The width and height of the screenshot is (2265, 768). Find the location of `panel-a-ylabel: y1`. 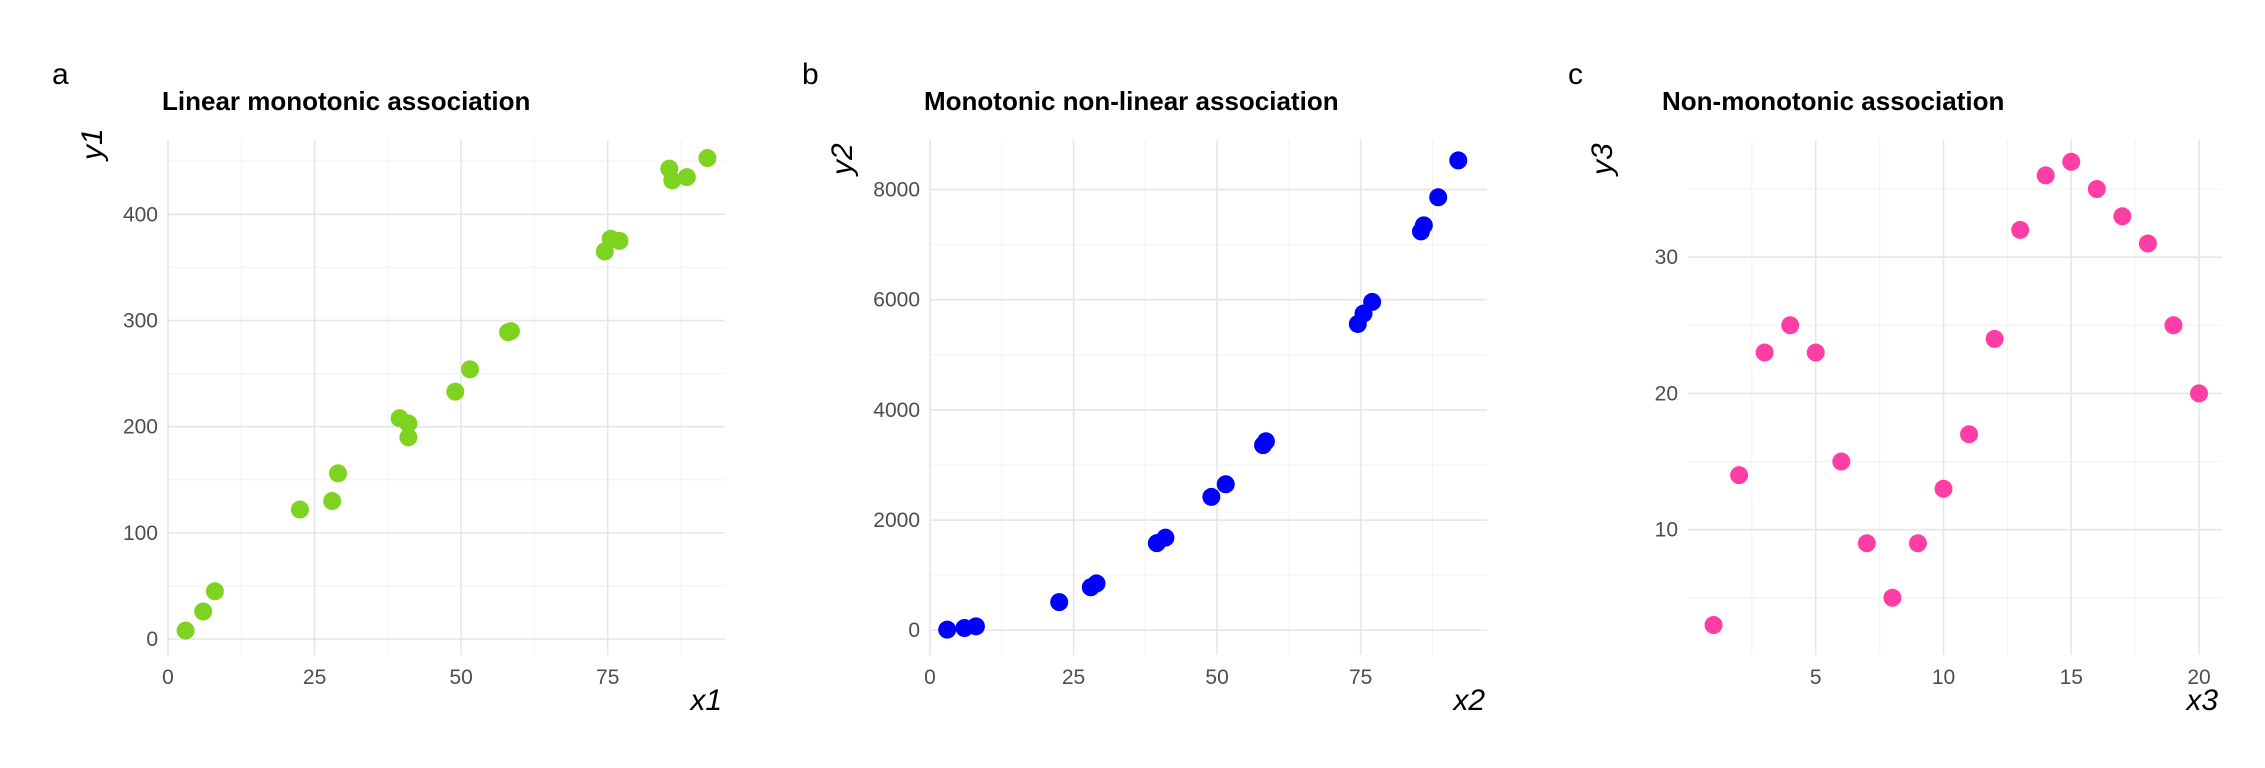

panel-a-ylabel: y1 is located at coordinates (92, 145).